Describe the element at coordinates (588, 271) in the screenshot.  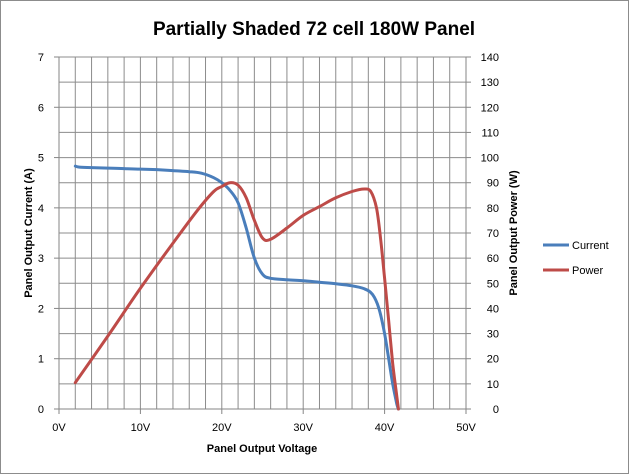
I see `legend-label-power: Power` at that location.